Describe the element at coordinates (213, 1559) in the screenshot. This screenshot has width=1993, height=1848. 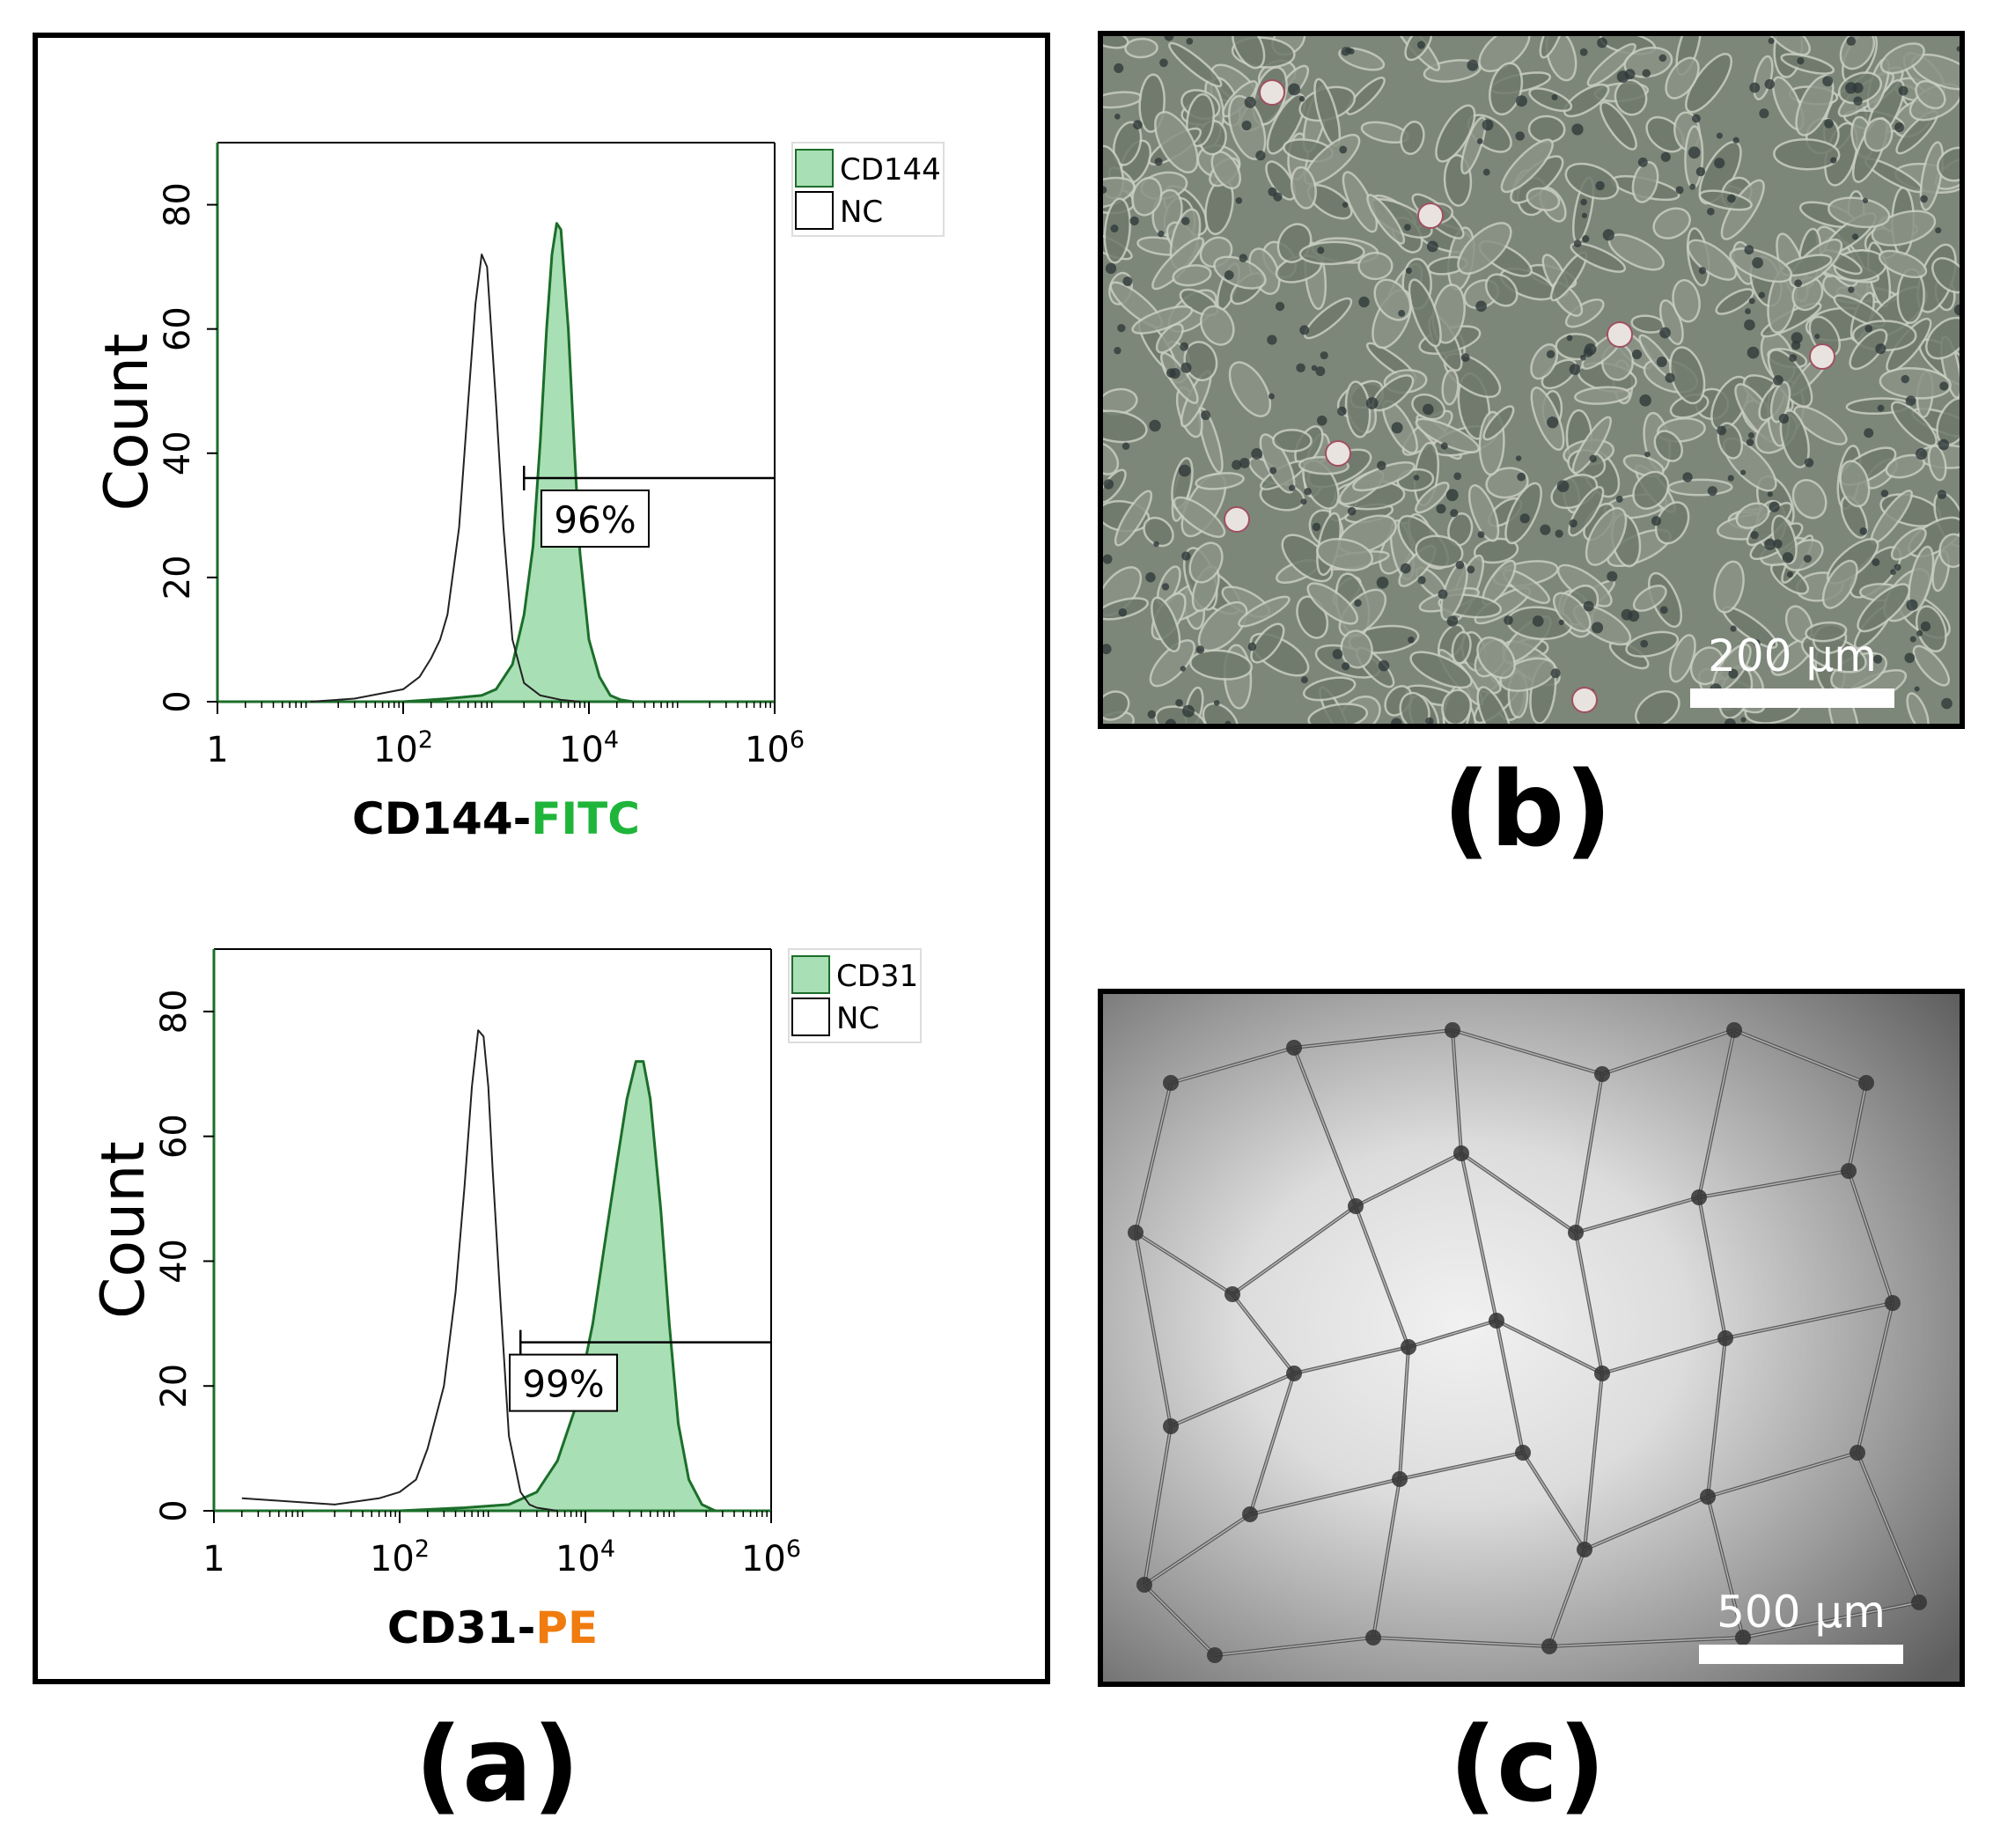
I see `x-tick-base: 1` at that location.